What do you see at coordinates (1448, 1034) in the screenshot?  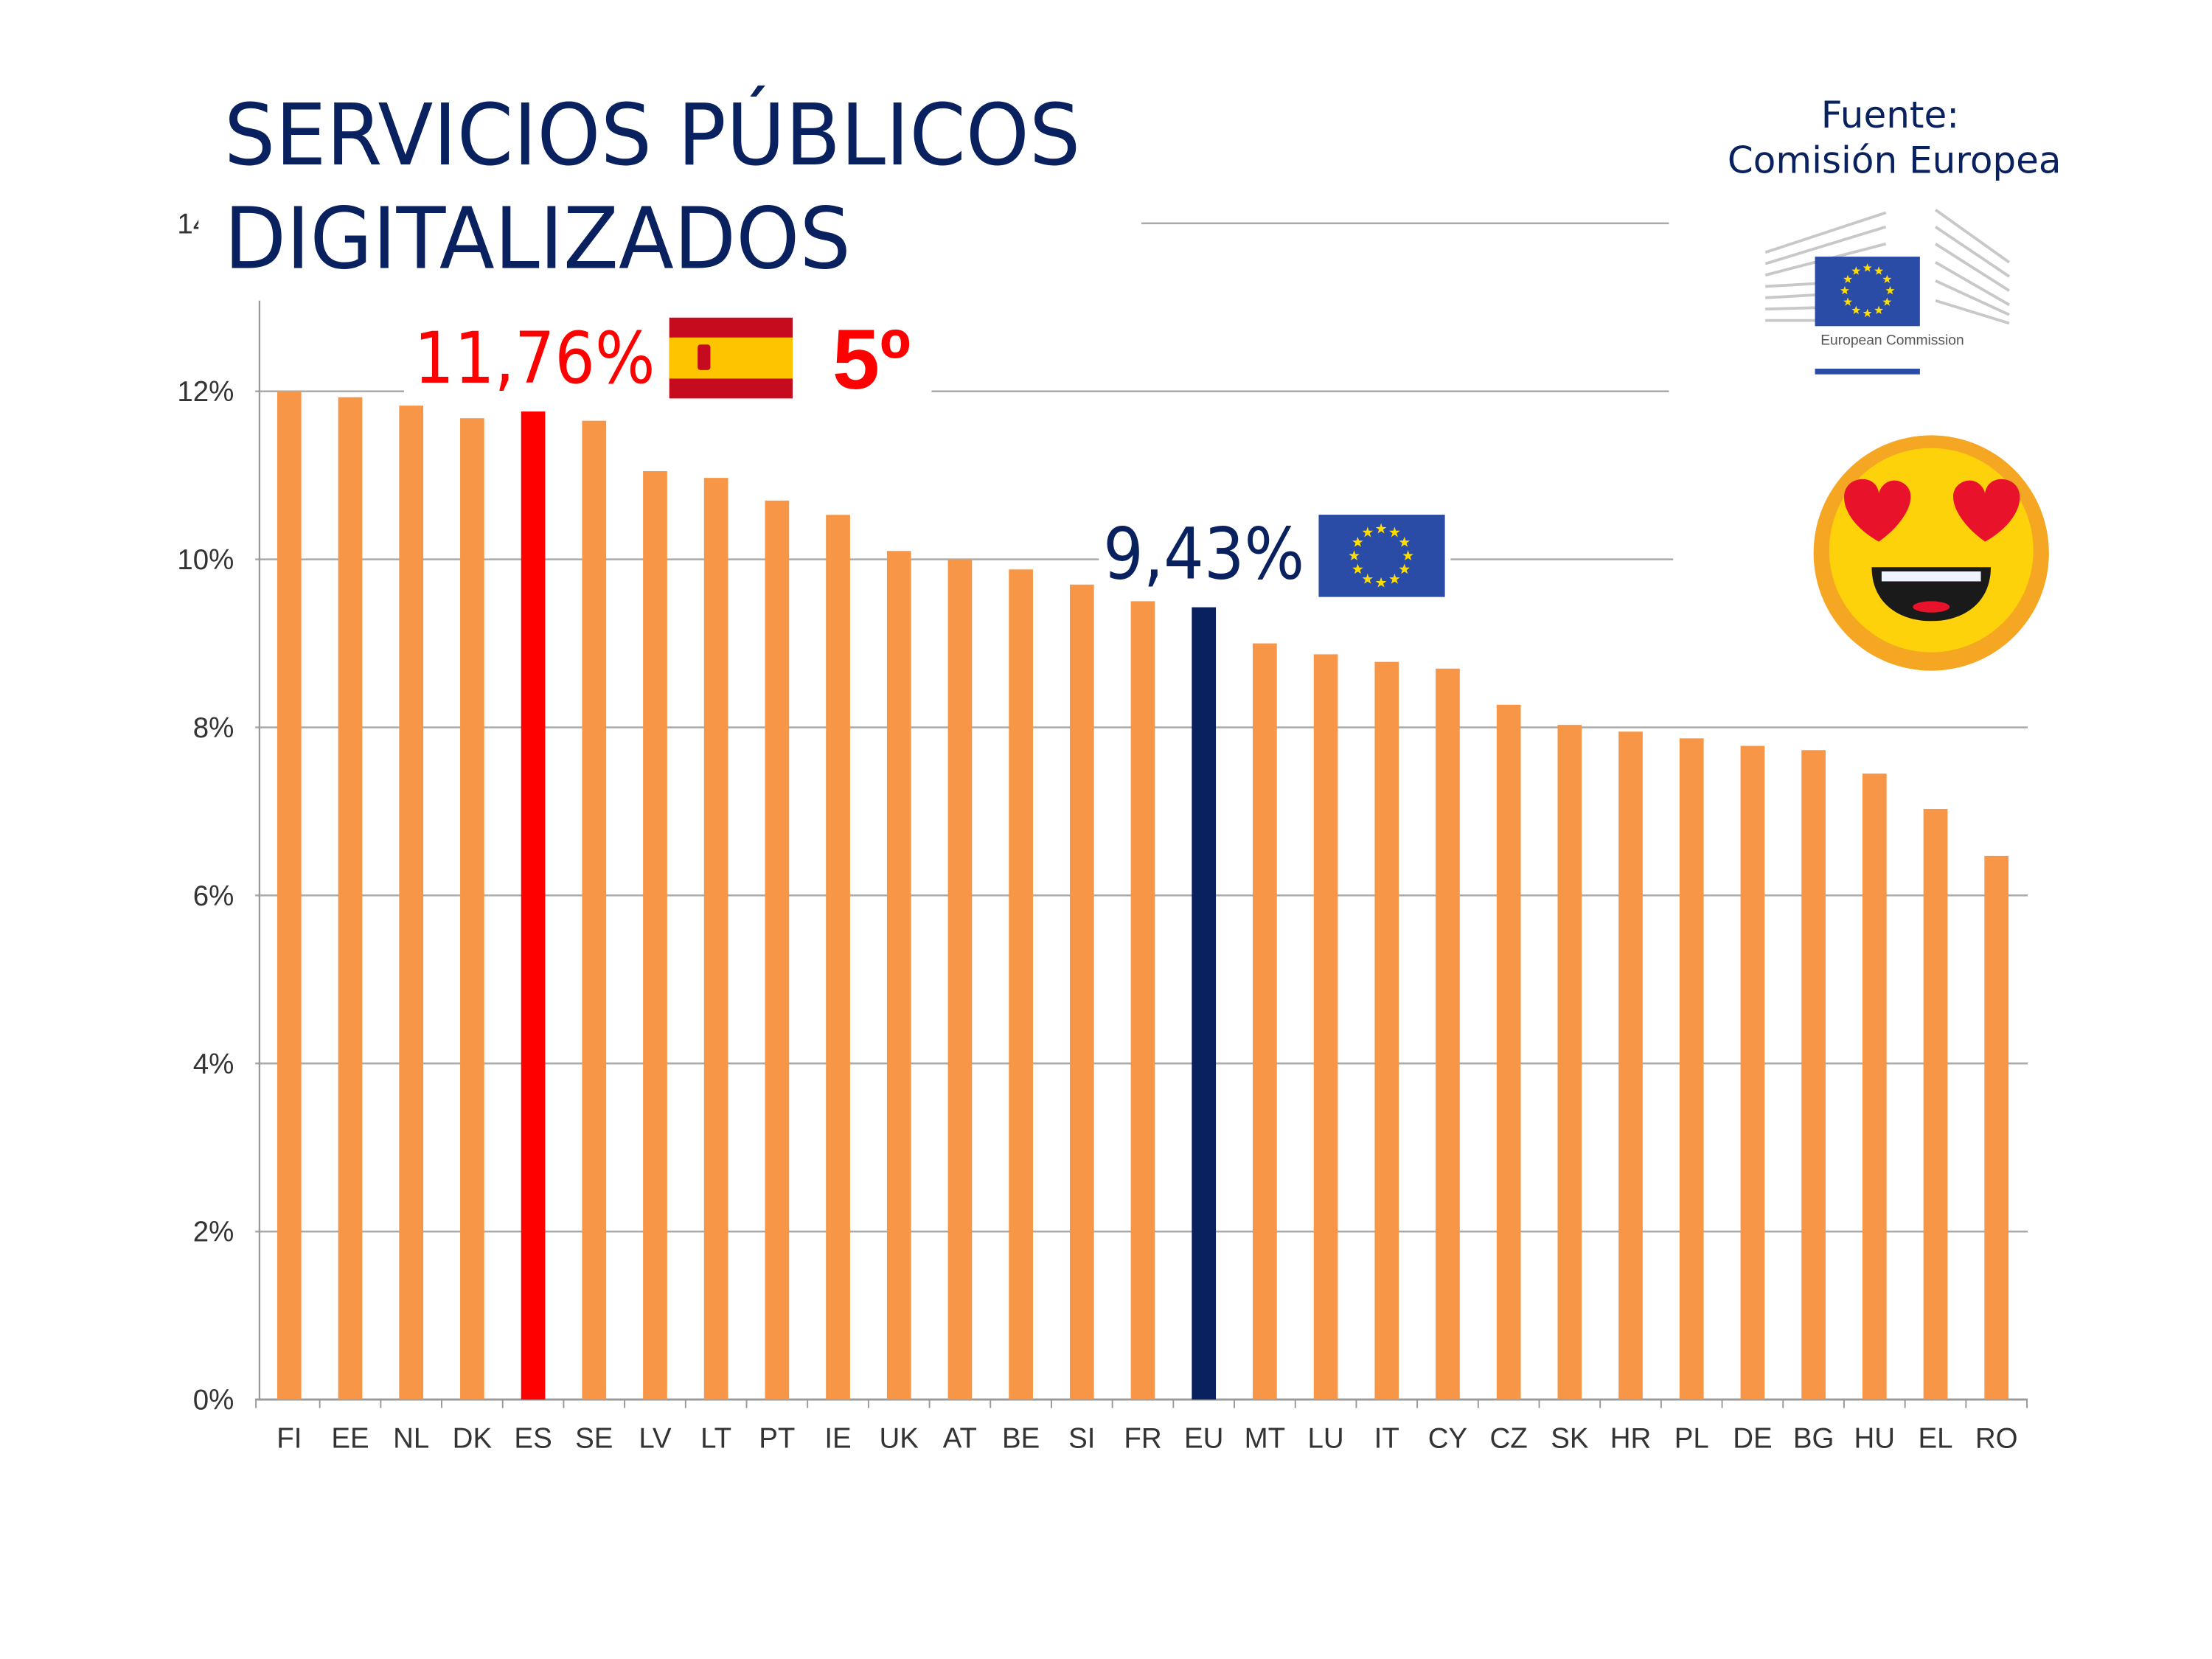 I see `bar-cy` at bounding box center [1448, 1034].